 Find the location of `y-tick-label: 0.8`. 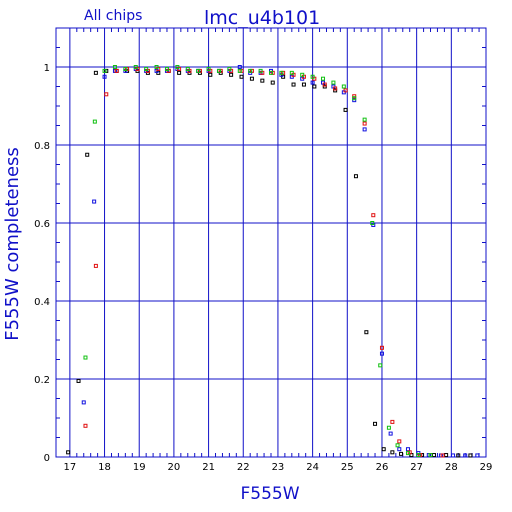

y-tick-label: 0.8 is located at coordinates (42, 146).